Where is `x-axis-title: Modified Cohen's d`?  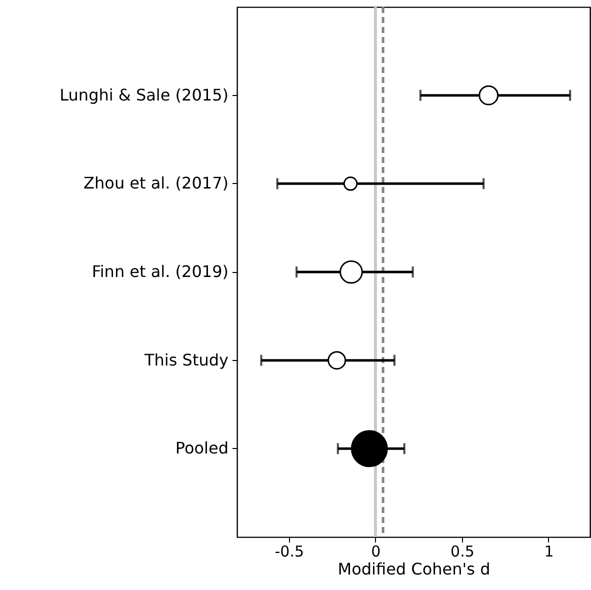
x-axis-title: Modified Cohen's d is located at coordinates (414, 569).